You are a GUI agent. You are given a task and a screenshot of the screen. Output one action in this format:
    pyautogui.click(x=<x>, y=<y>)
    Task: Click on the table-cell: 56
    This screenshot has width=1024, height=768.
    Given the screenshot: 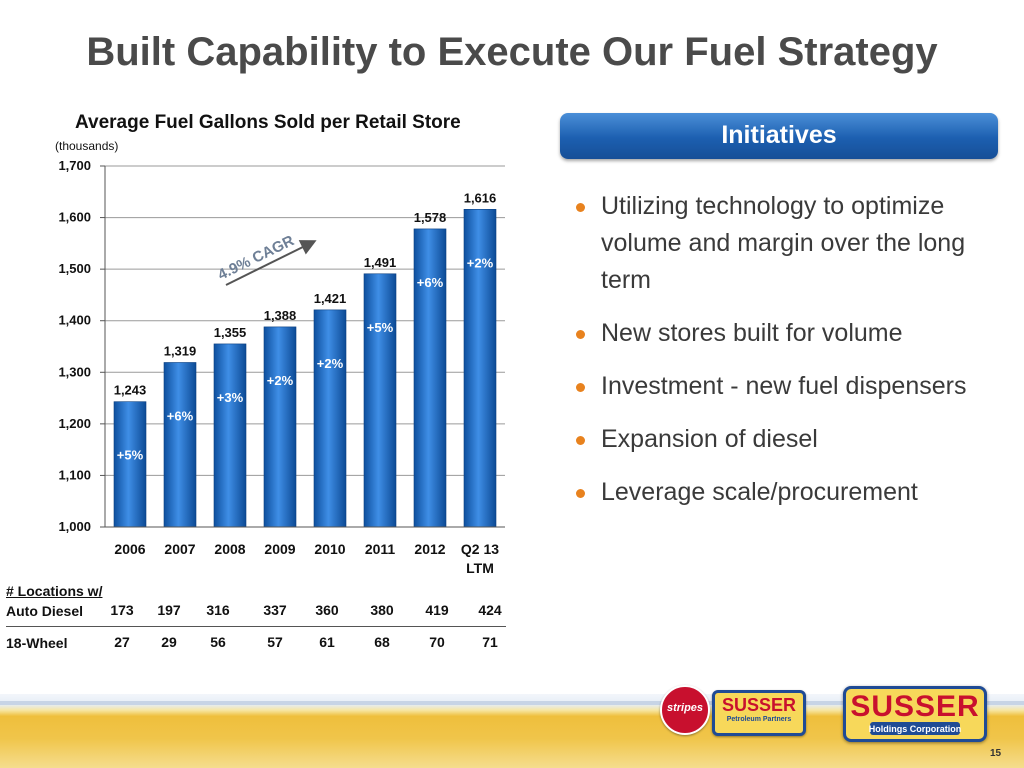 What is the action you would take?
    pyautogui.click(x=218, y=642)
    